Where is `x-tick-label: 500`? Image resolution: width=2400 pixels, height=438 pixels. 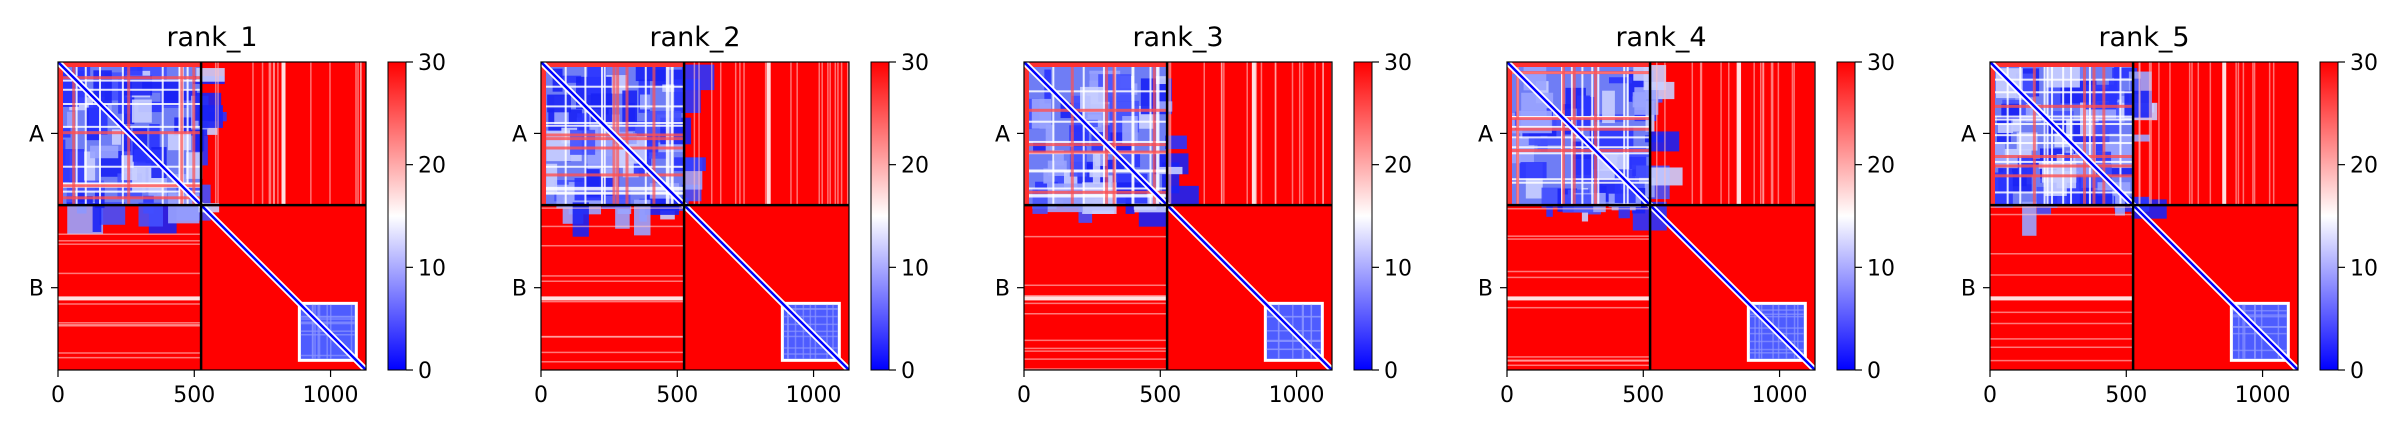
x-tick-label: 500 is located at coordinates (1643, 395).